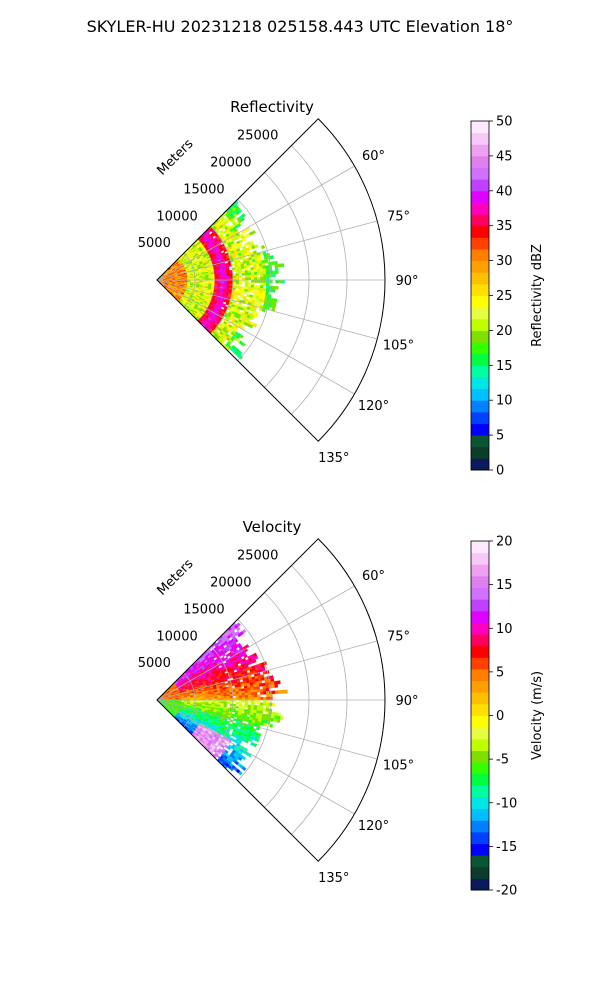 This screenshot has height=1000, width=600. What do you see at coordinates (504, 585) in the screenshot?
I see `colorbar-tick-label: 15` at bounding box center [504, 585].